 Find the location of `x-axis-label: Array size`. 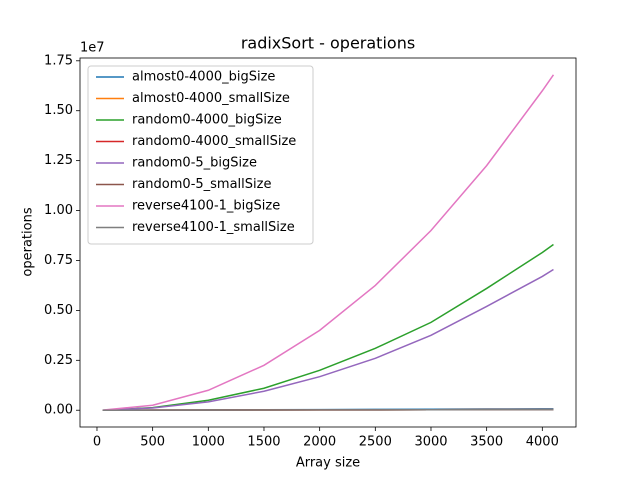

x-axis-label: Array size is located at coordinates (328, 463).